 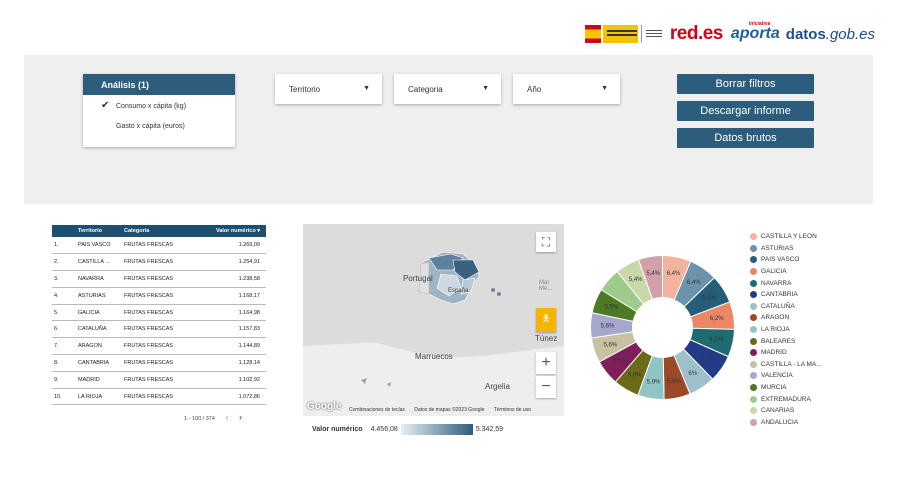 I want to click on row-territorio: MADRID, so click(x=99, y=380).